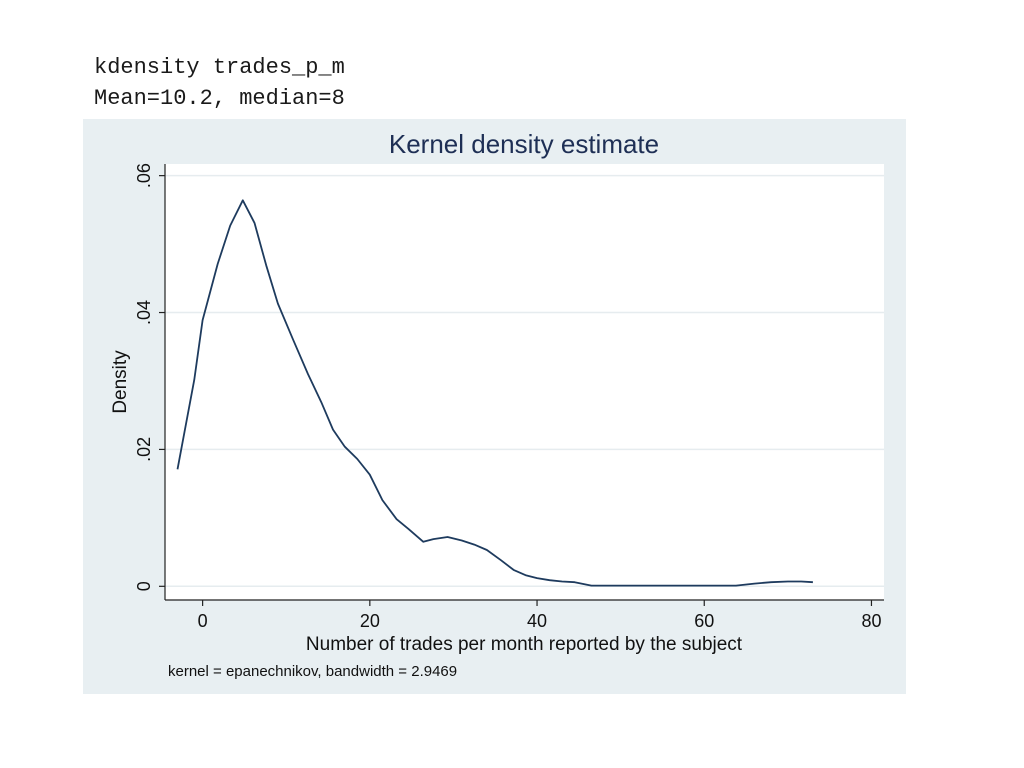 The width and height of the screenshot is (1024, 768). I want to click on stats-text: Mean=10.2, median=8, so click(219, 98).